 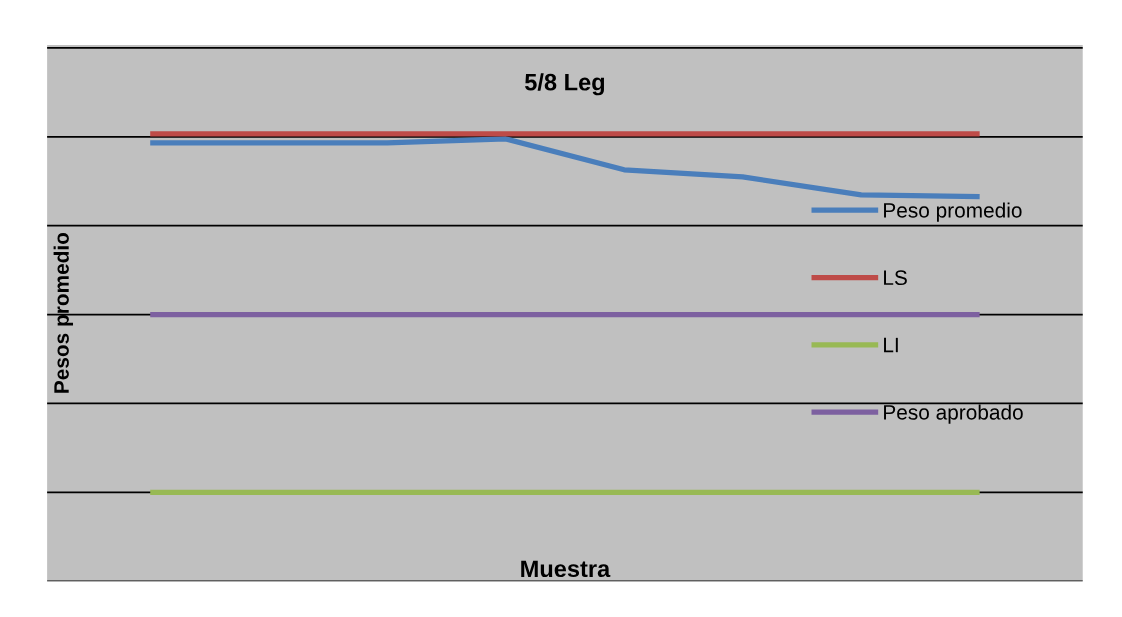 What do you see at coordinates (953, 414) in the screenshot?
I see `legend-label: Peso aprobado` at bounding box center [953, 414].